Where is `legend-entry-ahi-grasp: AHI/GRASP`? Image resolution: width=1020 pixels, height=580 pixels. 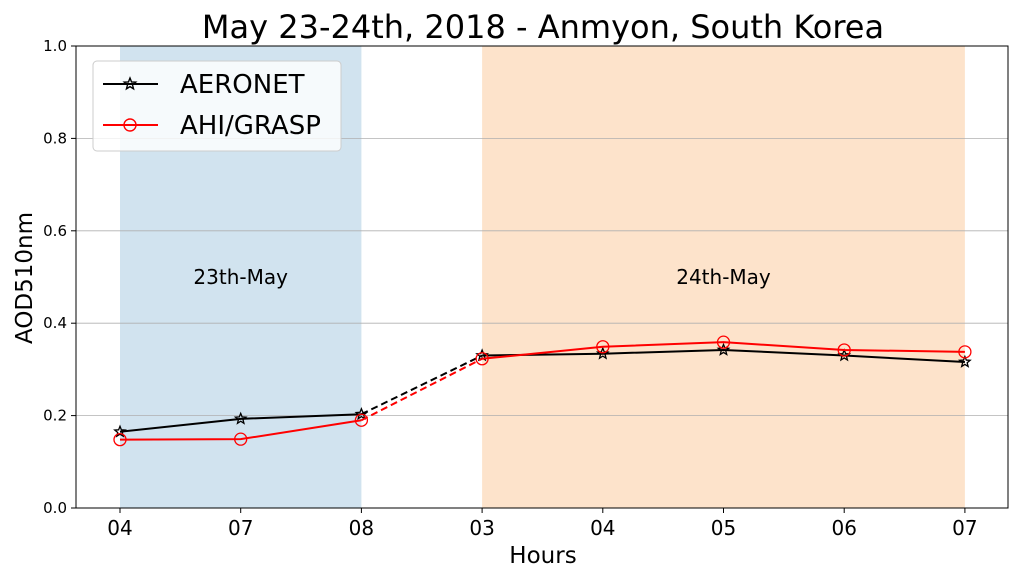 legend-entry-ahi-grasp: AHI/GRASP is located at coordinates (212, 126).